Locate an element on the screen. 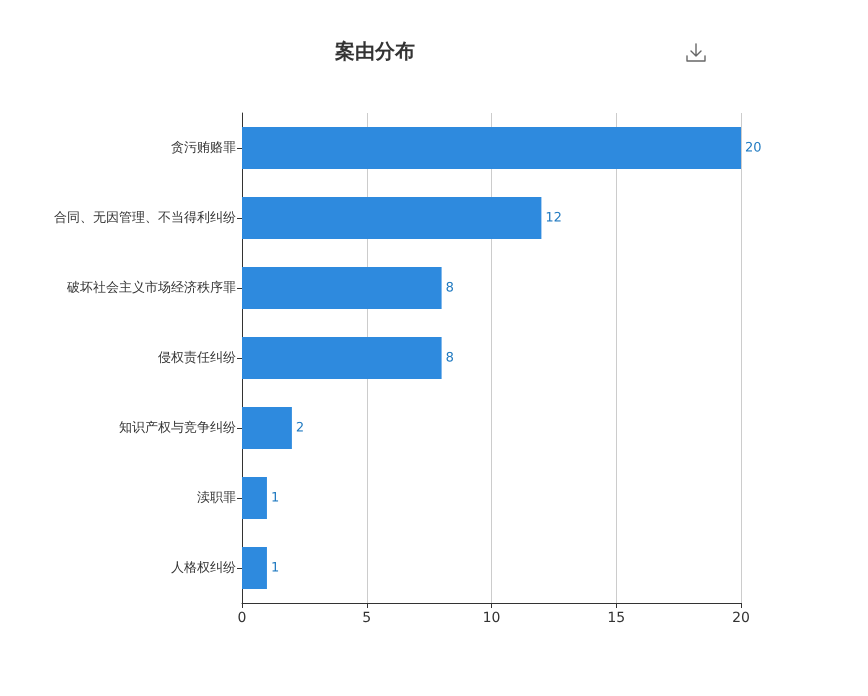  x-tick-label: 0 is located at coordinates (242, 618).